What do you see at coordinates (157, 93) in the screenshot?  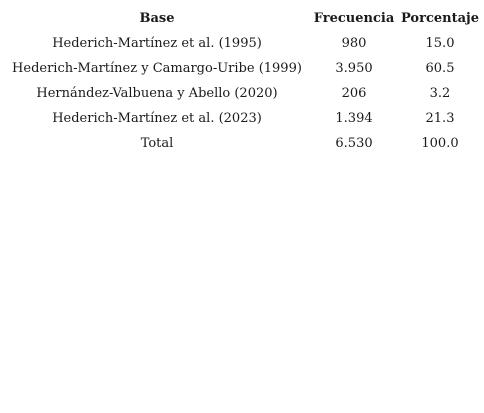 I see `cell-base: Hernández-Valbuena y Abello (2020)` at bounding box center [157, 93].